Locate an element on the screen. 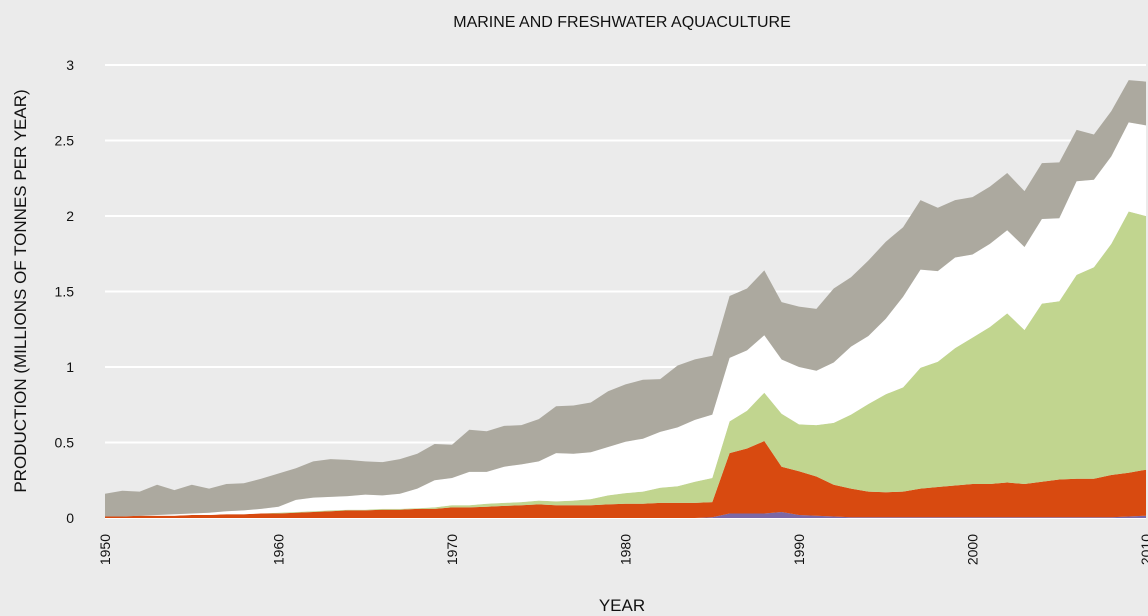  chart-title: MARINE AND FRESHWATER AQUACULTURE is located at coordinates (622, 22).